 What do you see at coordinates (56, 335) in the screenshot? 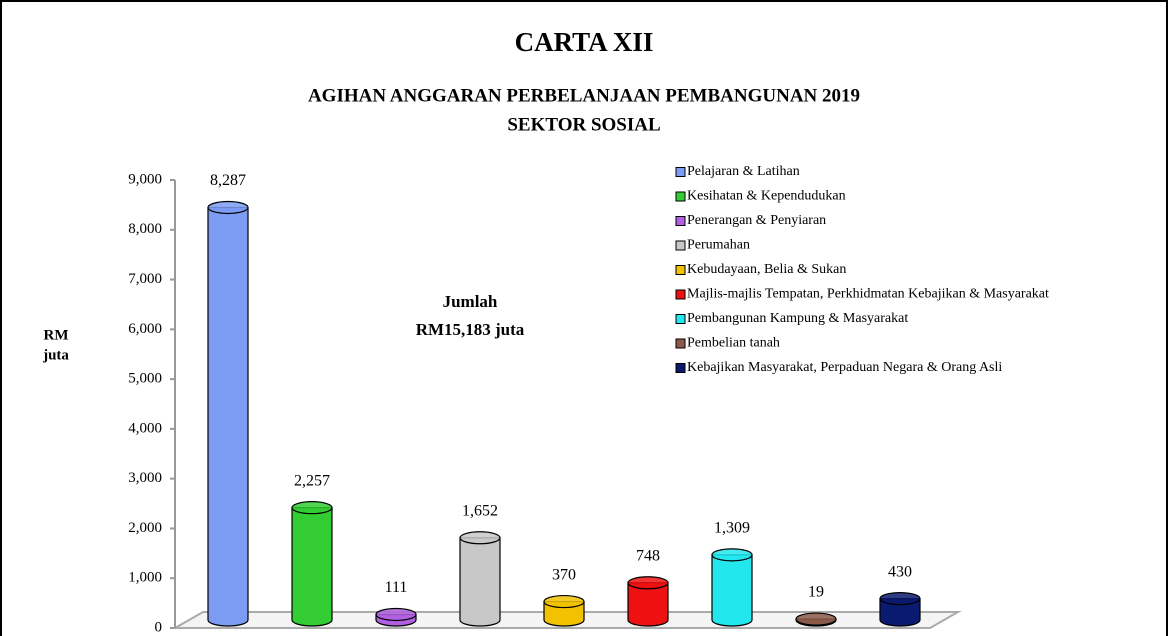
I see `y-axis-label: RM` at bounding box center [56, 335].